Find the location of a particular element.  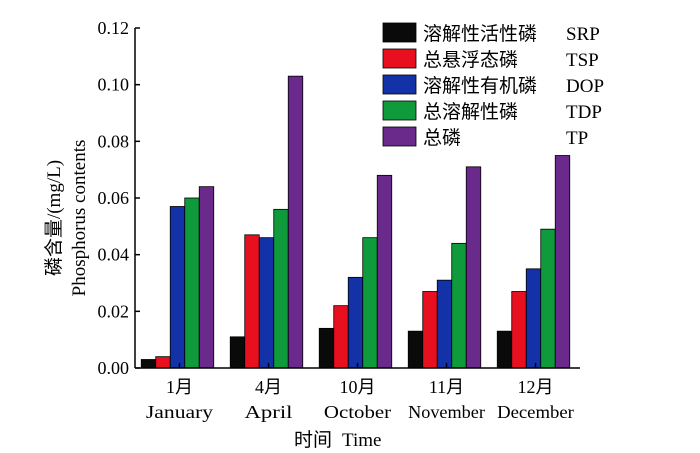

x-tick-label-en: January is located at coordinates (179, 412).